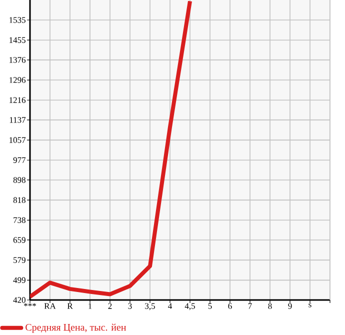 The height and width of the screenshot is (335, 345). Describe the element at coordinates (19, 180) in the screenshot. I see `y-tick-label: 898` at that location.